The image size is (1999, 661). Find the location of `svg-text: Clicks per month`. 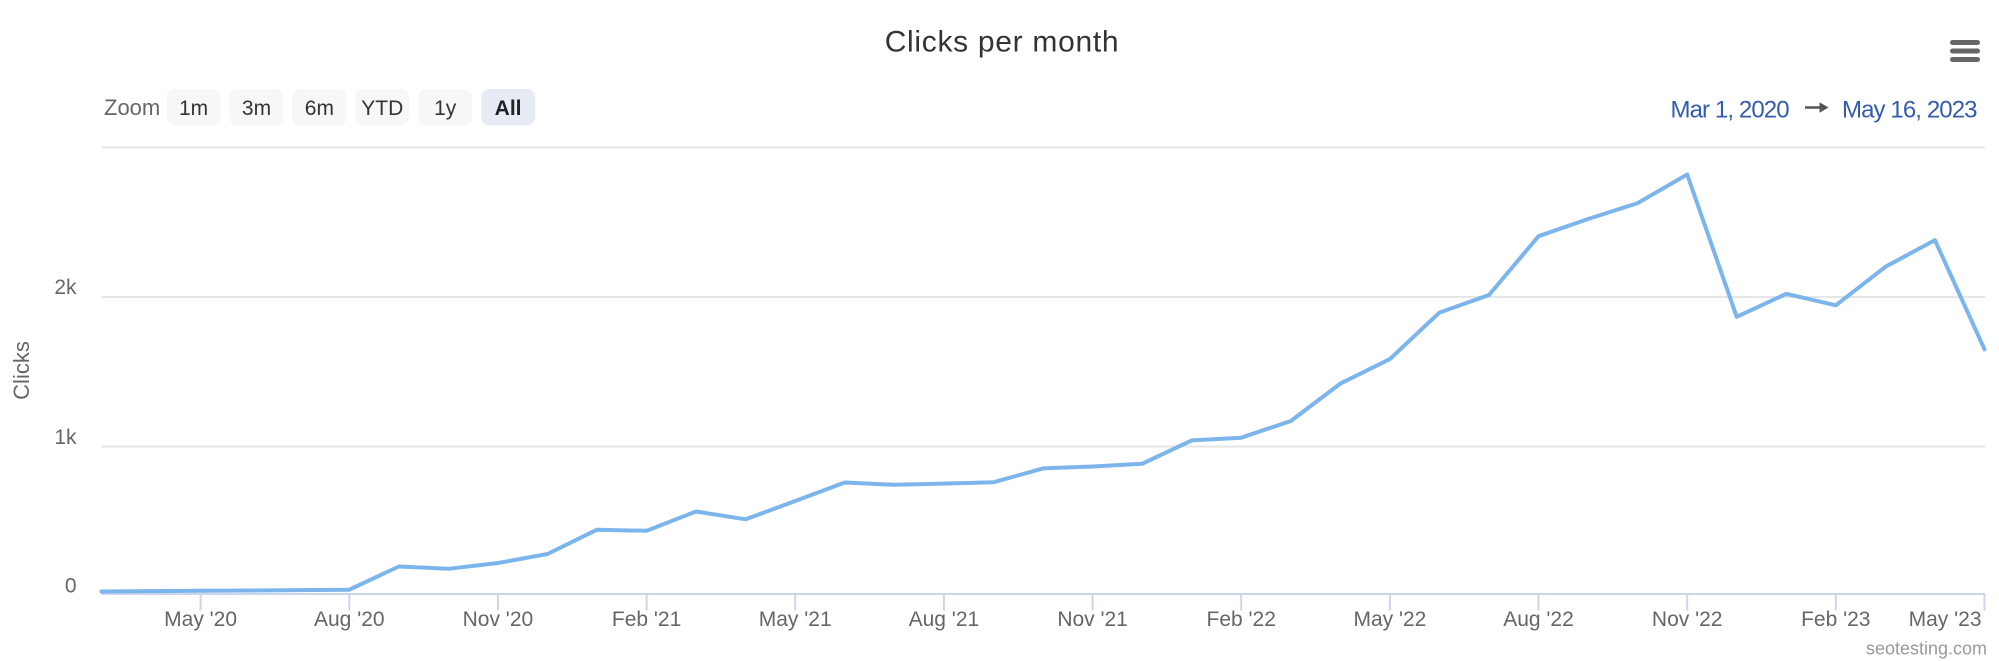

svg-text: Clicks per month is located at coordinates (1002, 42).